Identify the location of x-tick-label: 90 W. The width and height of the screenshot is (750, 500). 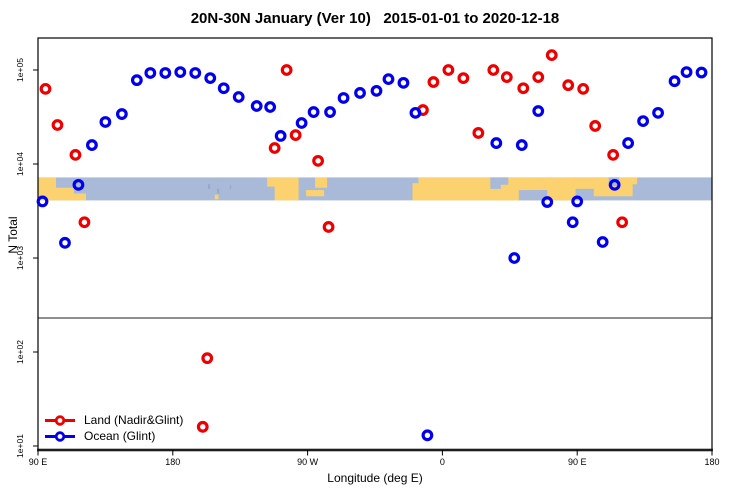
(308, 462).